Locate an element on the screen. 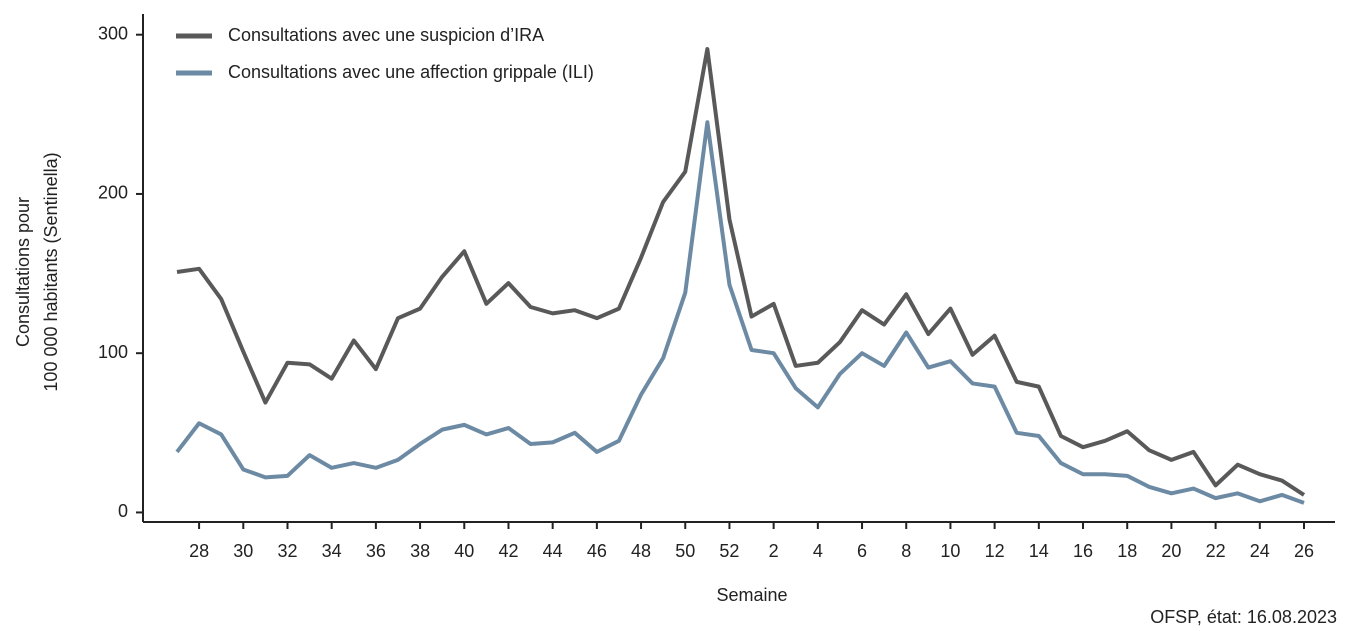 Image resolution: width=1347 pixels, height=631 pixels. x-tick-label: 32 is located at coordinates (287, 551).